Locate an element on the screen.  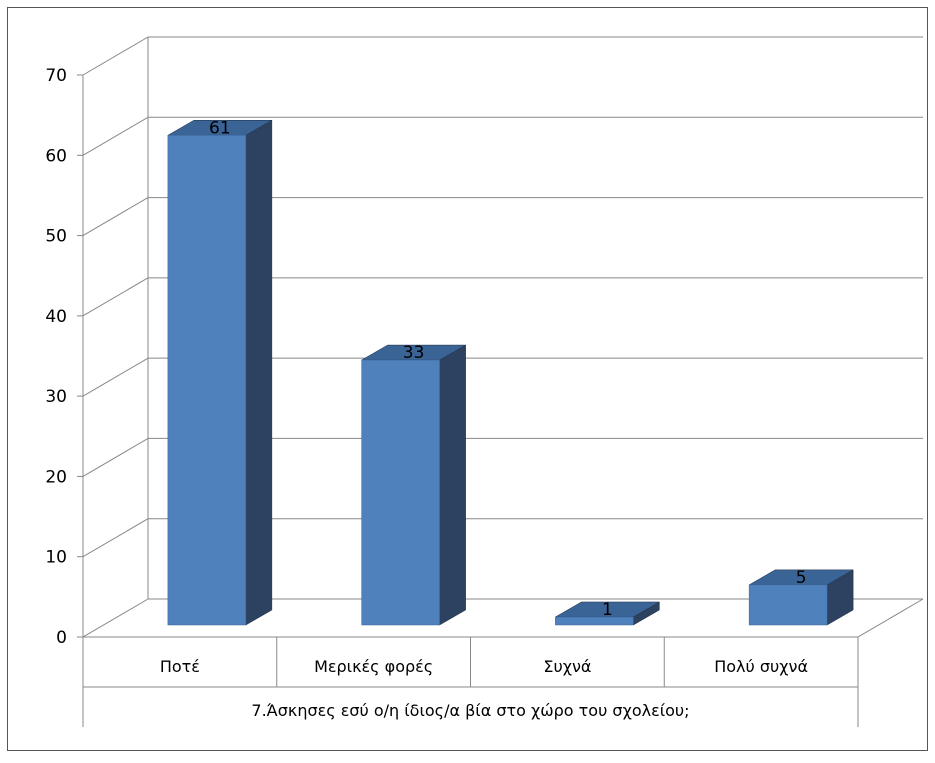
y-tick-label: 0 is located at coordinates (61, 638).